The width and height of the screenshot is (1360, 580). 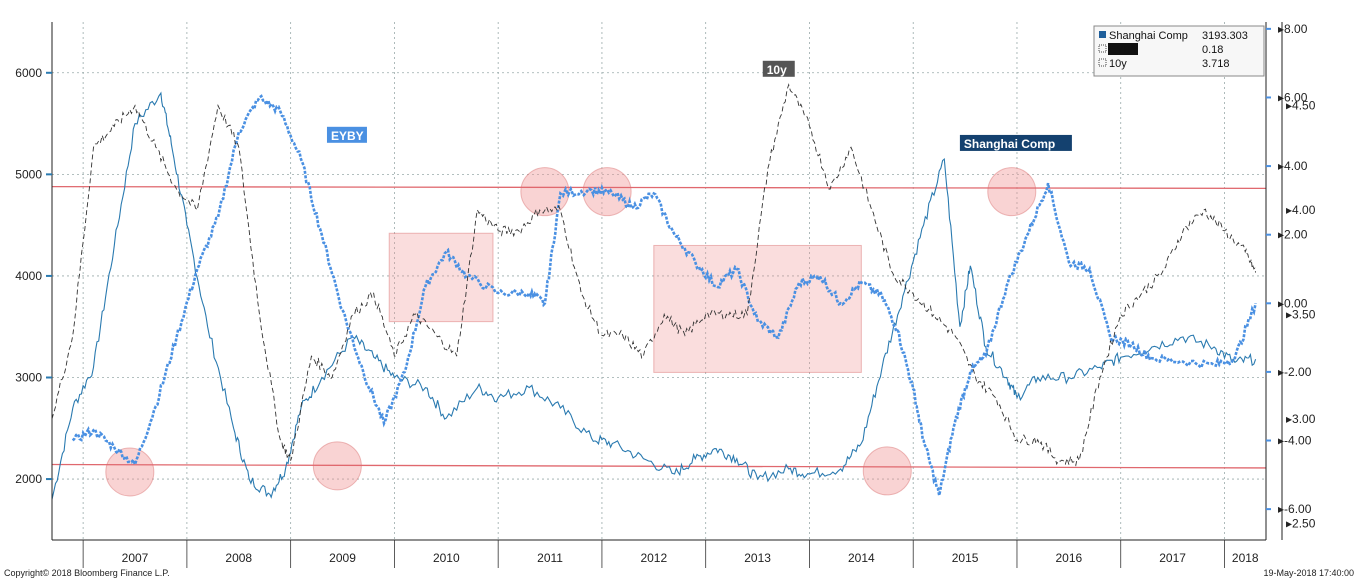 What do you see at coordinates (550, 558) in the screenshot?
I see `x-tick-label: 2011` at bounding box center [550, 558].